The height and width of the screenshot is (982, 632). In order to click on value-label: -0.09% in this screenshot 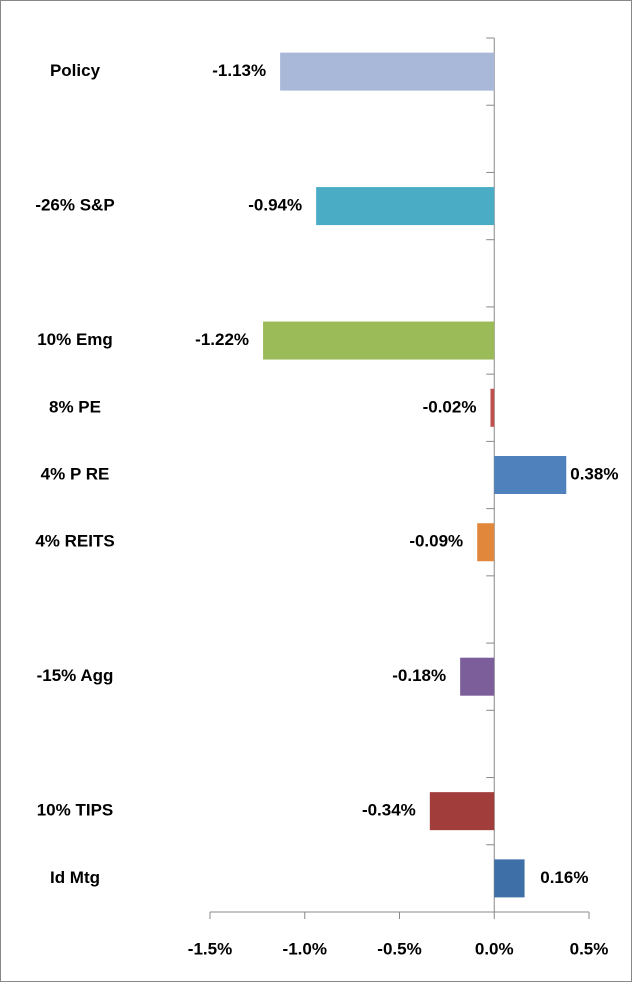, I will do `click(436, 541)`.